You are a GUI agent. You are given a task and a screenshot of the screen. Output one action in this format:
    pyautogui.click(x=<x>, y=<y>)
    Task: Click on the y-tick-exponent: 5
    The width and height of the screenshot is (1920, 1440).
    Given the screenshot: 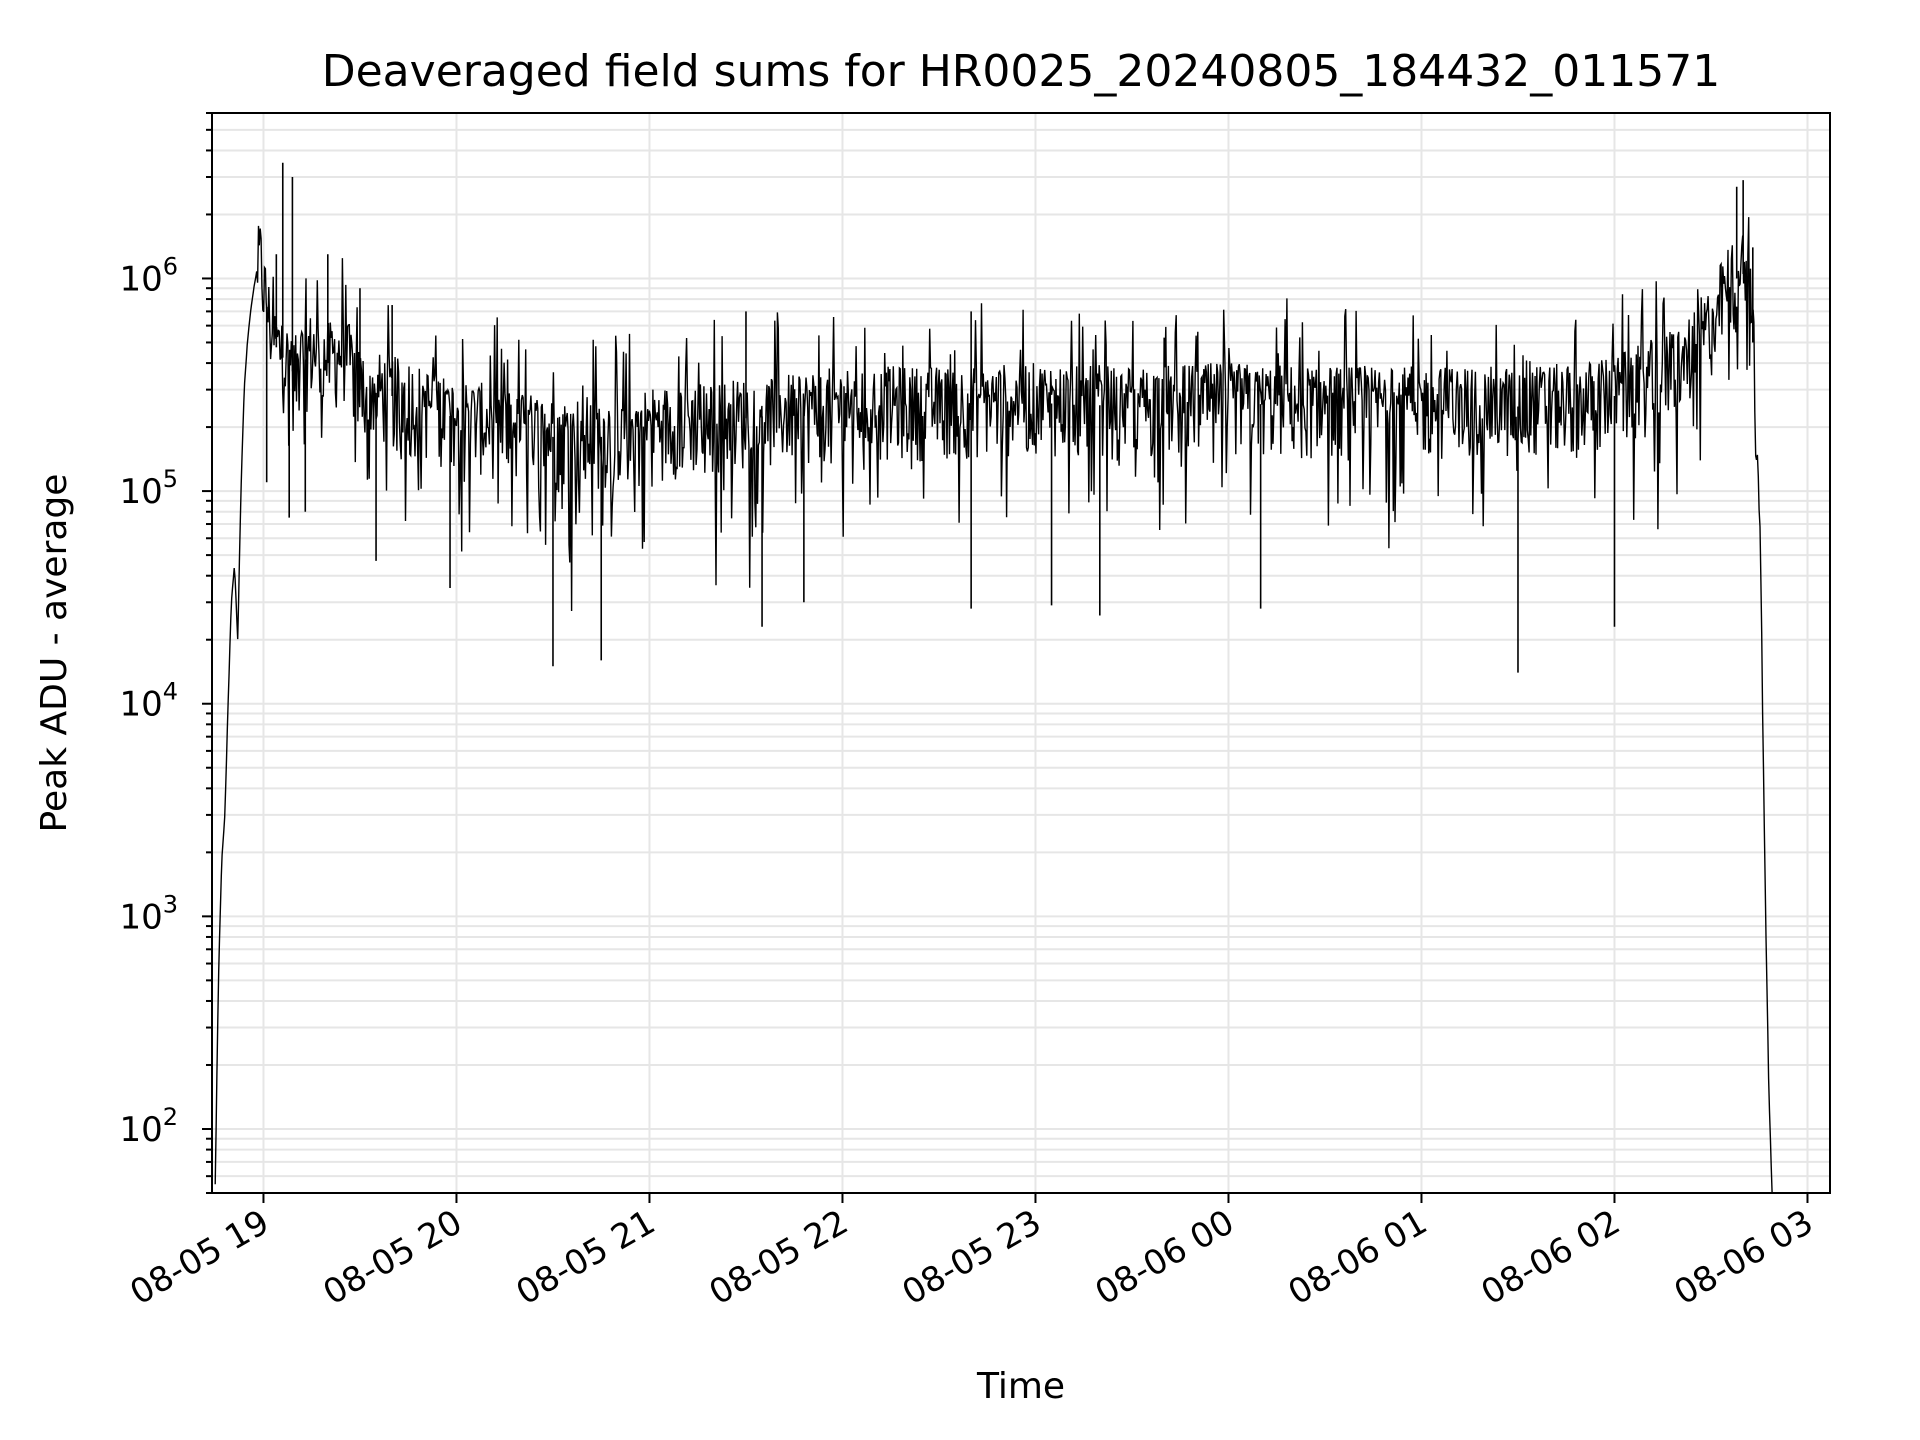 What is the action you would take?
    pyautogui.click(x=170, y=479)
    